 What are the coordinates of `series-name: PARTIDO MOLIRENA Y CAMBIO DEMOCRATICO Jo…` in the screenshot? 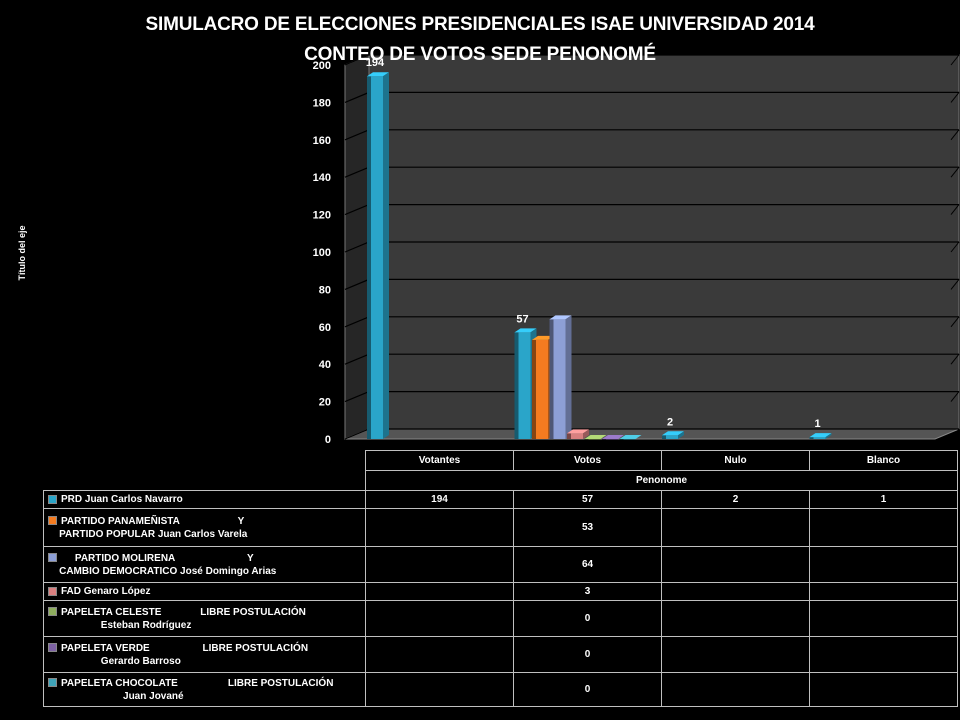 It's located at (168, 564).